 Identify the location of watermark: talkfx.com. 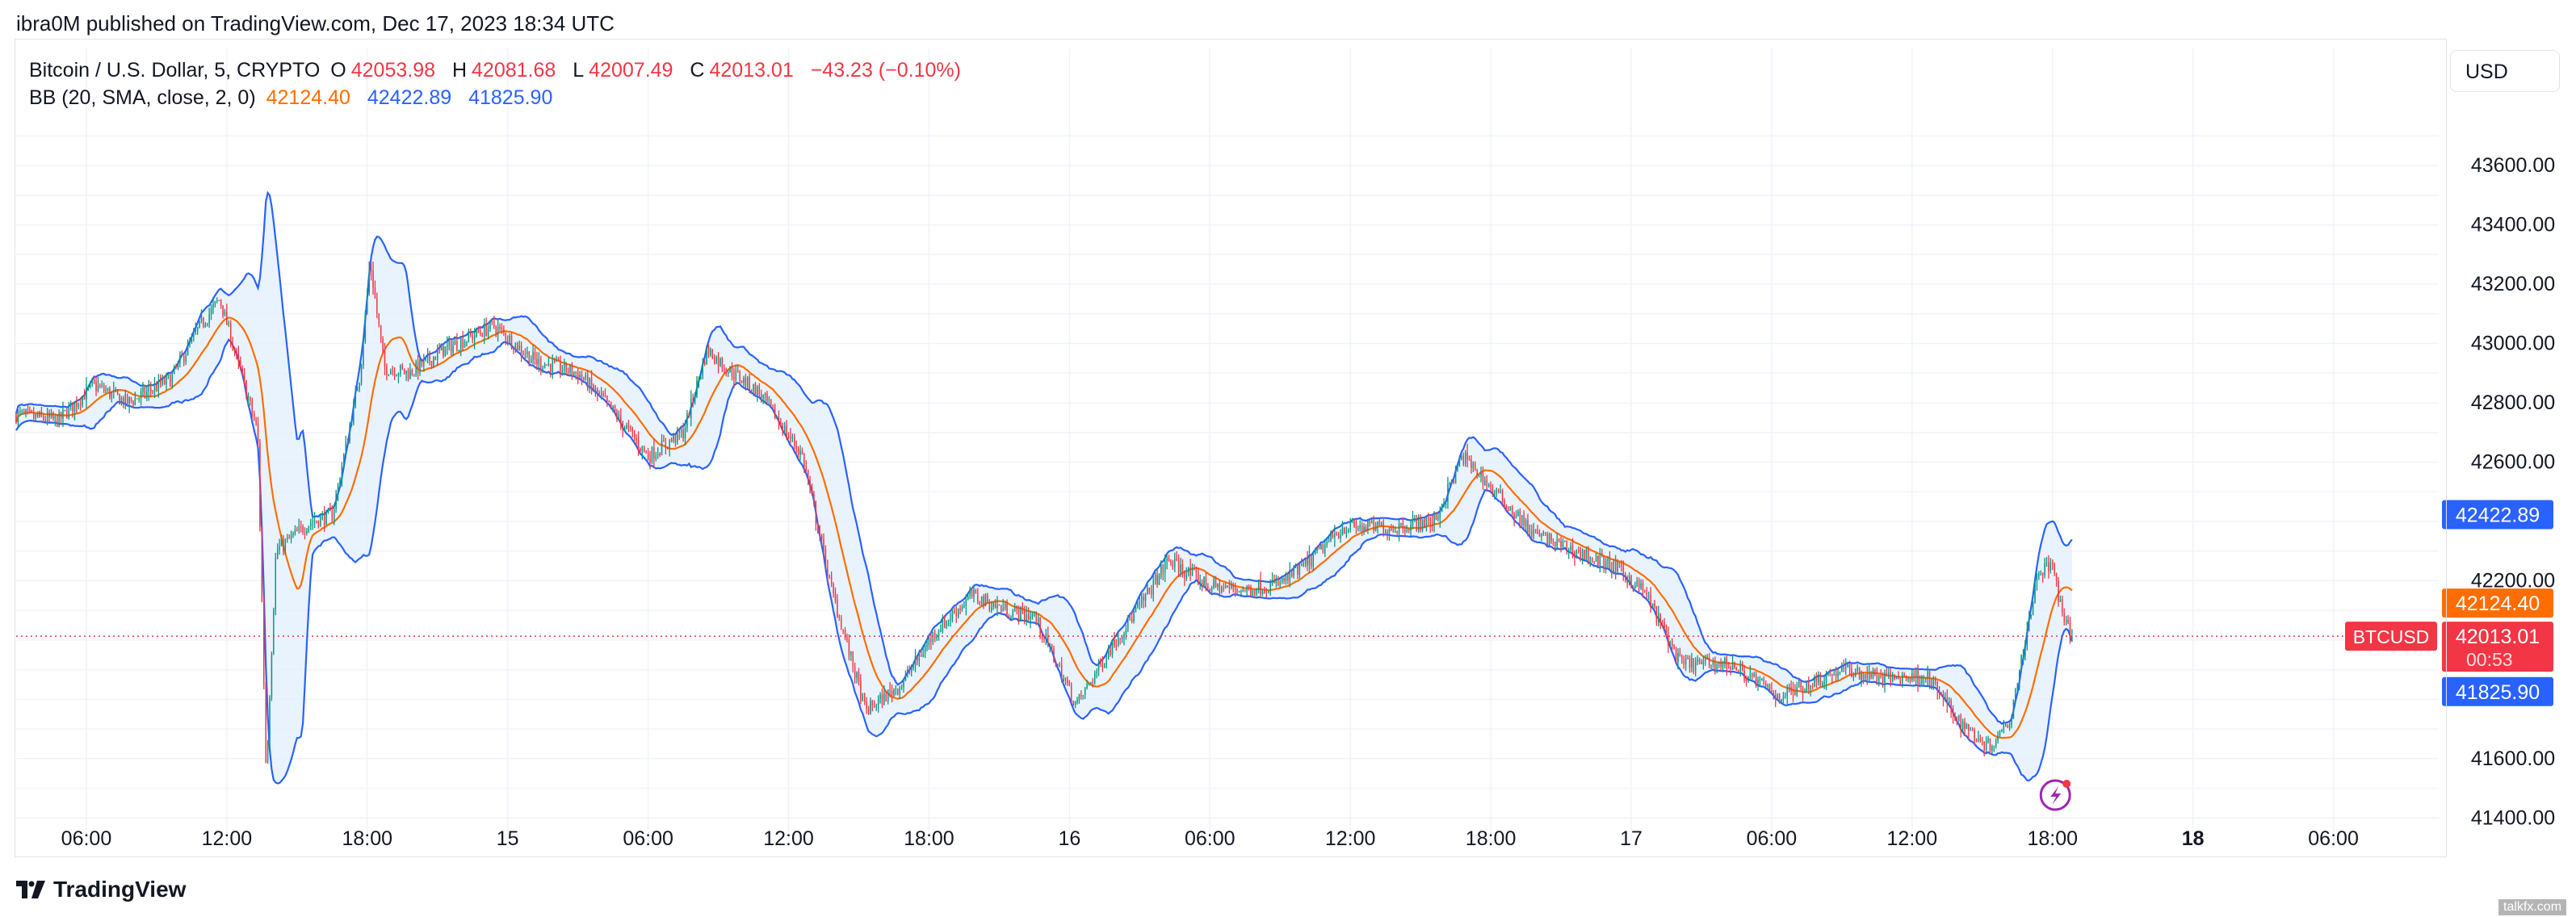
(2532, 907).